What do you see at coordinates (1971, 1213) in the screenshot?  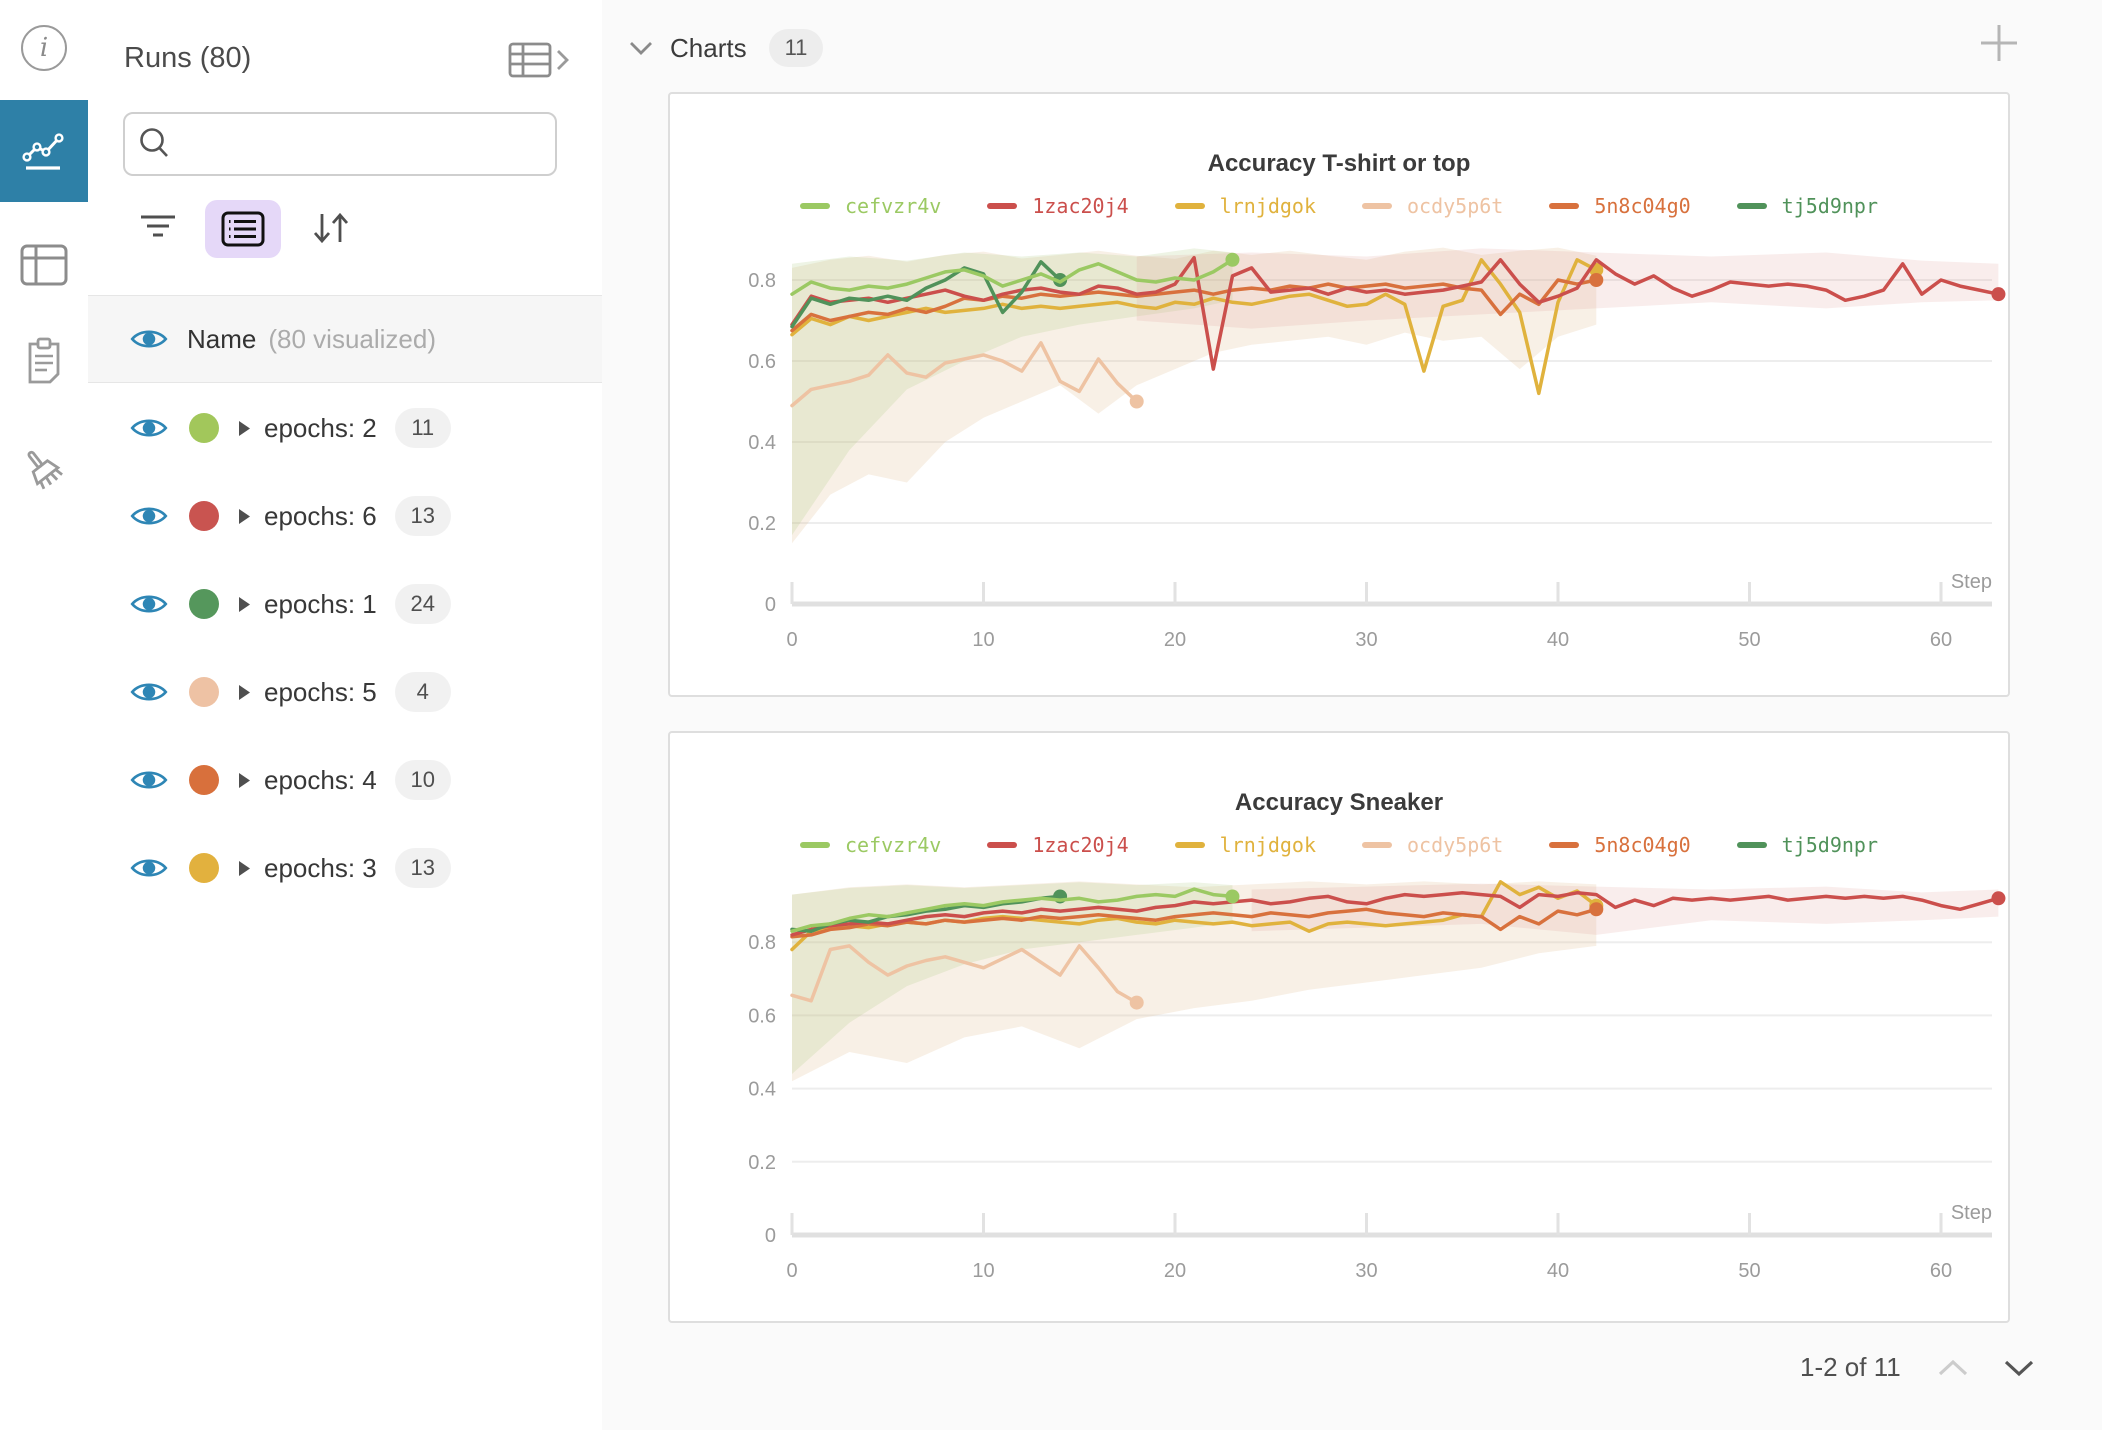 I see `x-axis-title: Step` at bounding box center [1971, 1213].